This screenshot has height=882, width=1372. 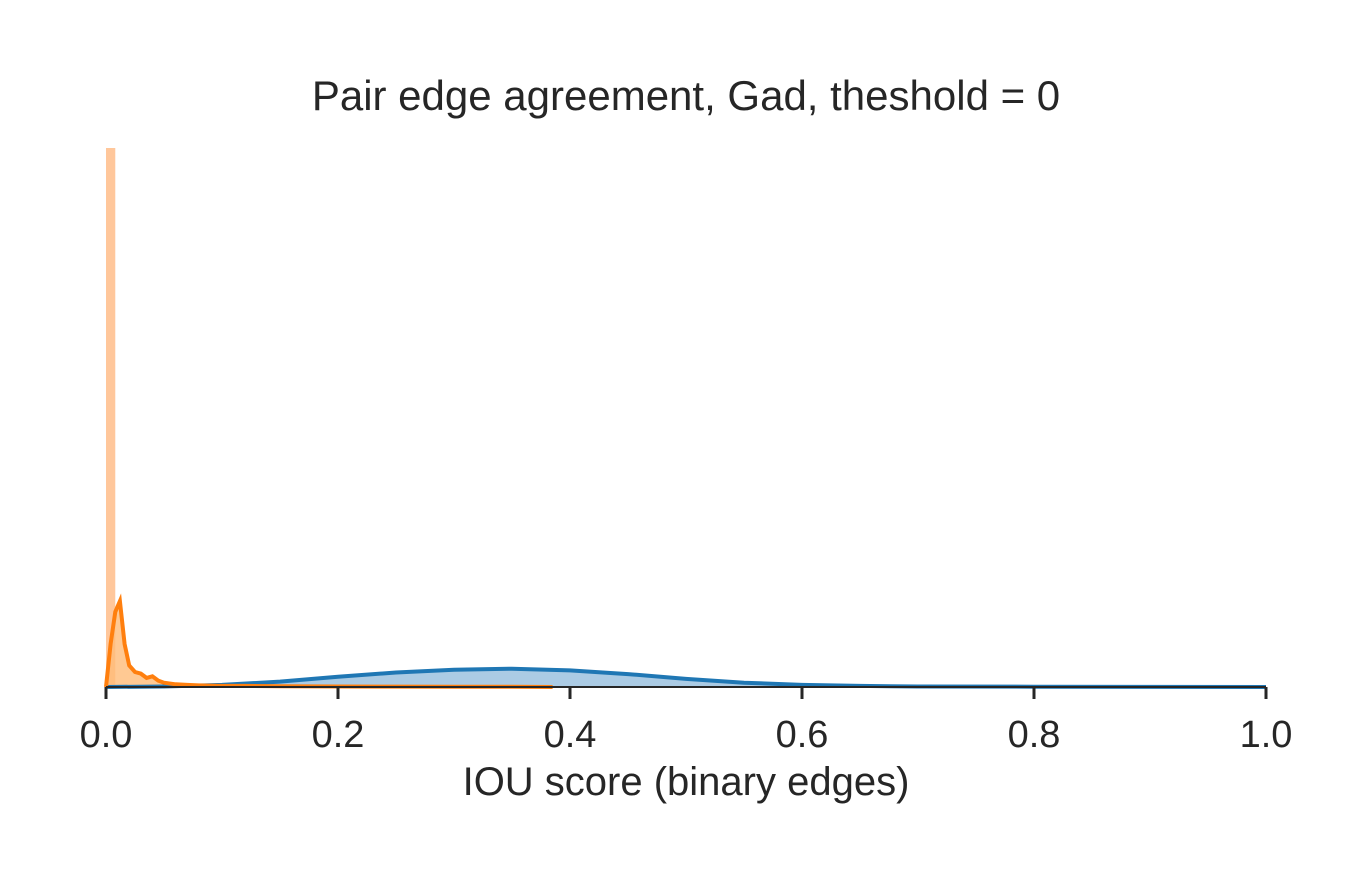 I want to click on x-tick-label: 1.0, so click(x=1266, y=735).